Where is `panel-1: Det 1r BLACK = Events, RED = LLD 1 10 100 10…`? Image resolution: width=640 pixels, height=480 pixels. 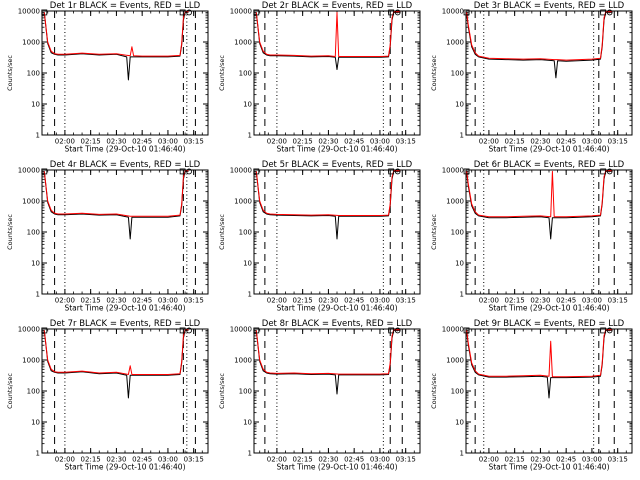 panel-1: Det 1r BLACK = Events, RED = LLD 1 10 100 10… is located at coordinates (107, 77).